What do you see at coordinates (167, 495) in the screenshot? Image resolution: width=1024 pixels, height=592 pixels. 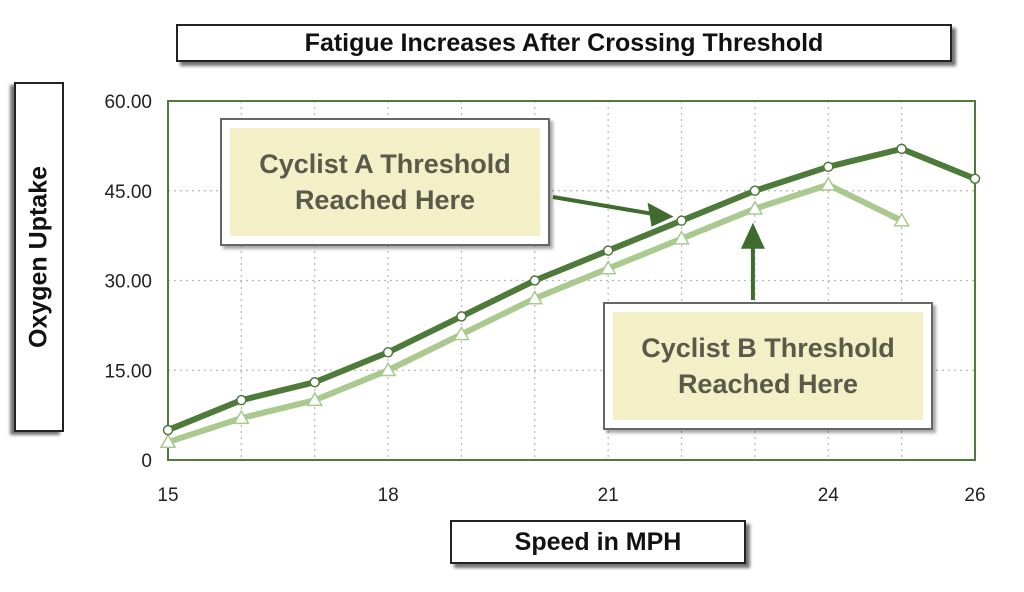 I see `x-tick-label: 15` at bounding box center [167, 495].